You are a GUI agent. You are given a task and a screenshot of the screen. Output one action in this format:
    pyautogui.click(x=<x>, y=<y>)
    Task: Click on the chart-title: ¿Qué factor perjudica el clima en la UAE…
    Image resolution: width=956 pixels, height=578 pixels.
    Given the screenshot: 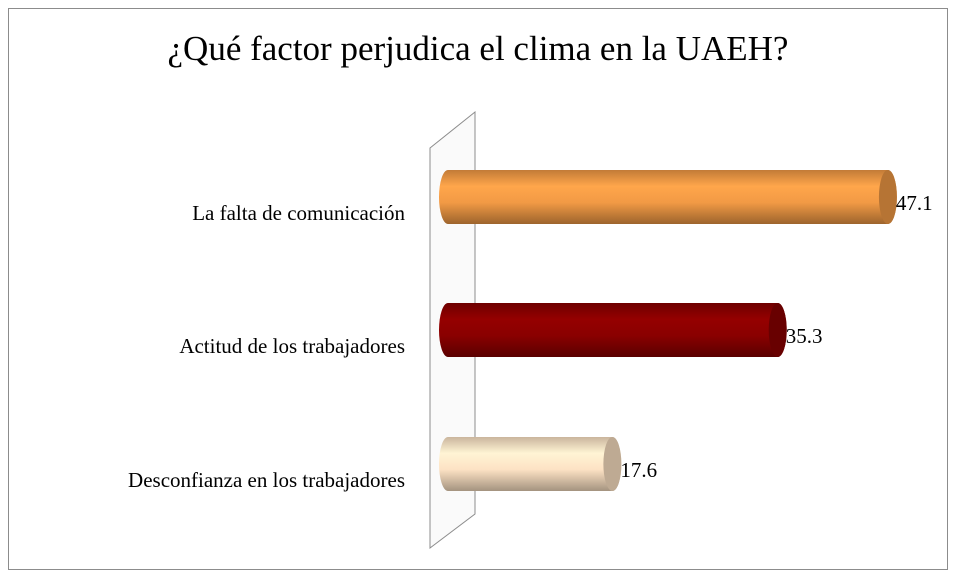 What is the action you would take?
    pyautogui.click(x=478, y=48)
    